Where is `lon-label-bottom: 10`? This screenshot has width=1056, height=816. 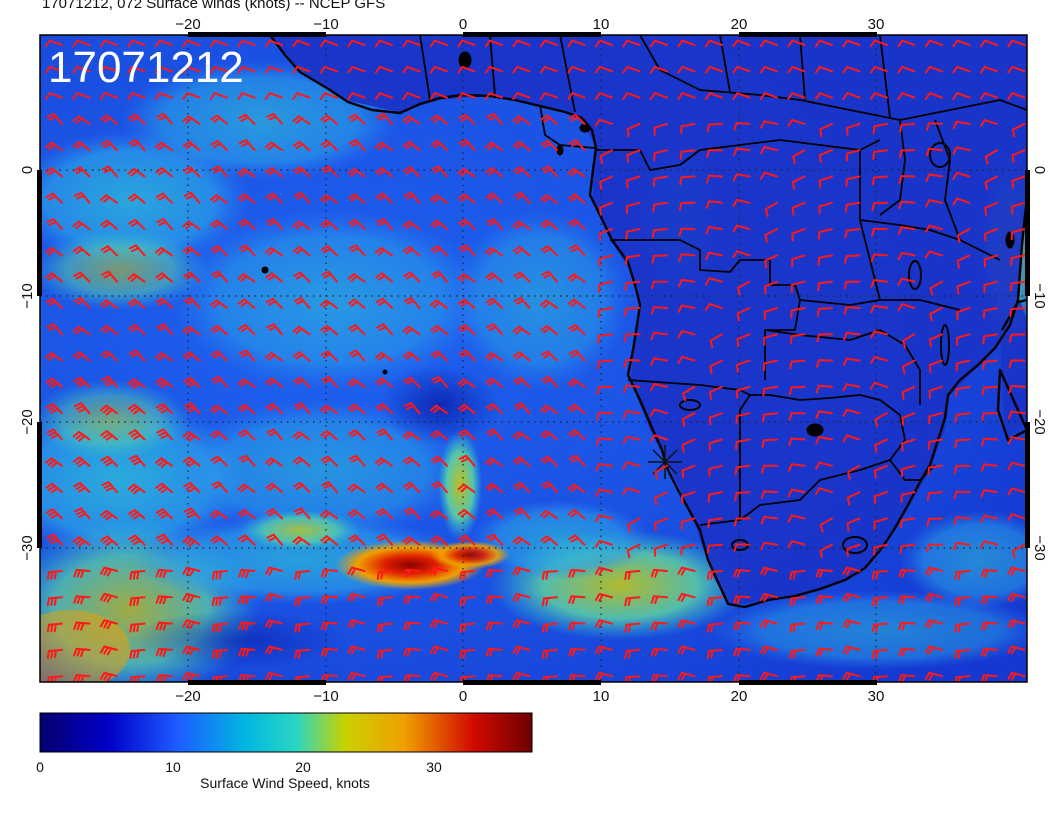
lon-label-bottom: 10 is located at coordinates (601, 696).